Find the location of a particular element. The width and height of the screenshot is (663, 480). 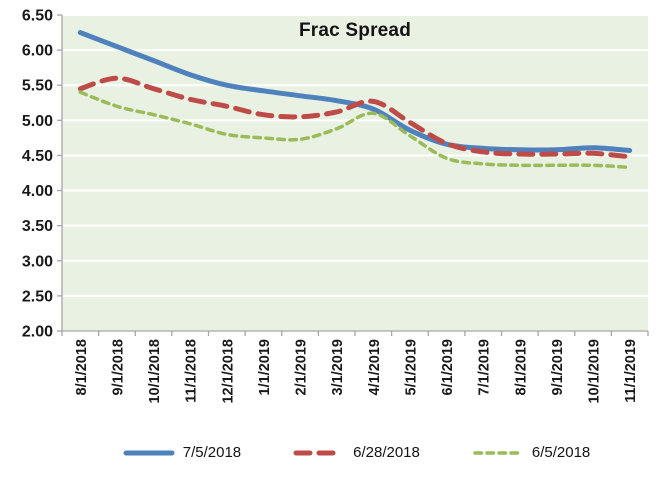

svg-text: 5.50 is located at coordinates (37, 86).